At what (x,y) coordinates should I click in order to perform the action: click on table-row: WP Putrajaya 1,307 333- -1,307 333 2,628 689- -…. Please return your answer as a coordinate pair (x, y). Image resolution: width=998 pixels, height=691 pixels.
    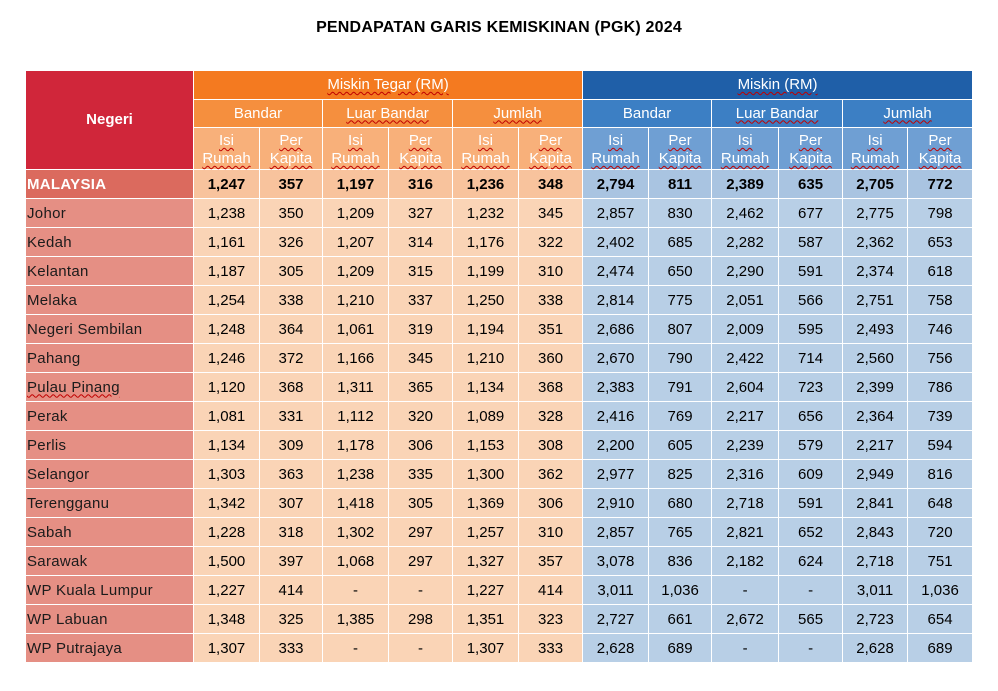
    Looking at the image, I should click on (499, 648).